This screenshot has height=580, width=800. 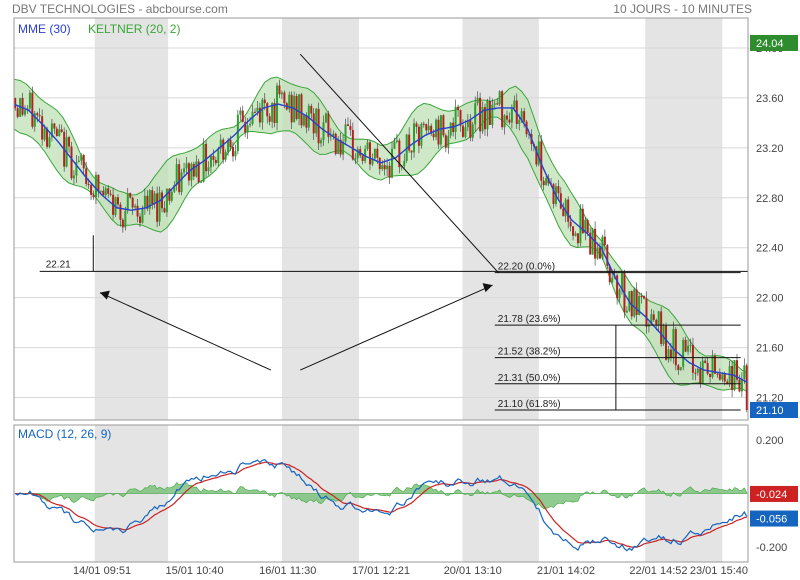 I want to click on y-tick-label: 21.20, so click(x=770, y=399).